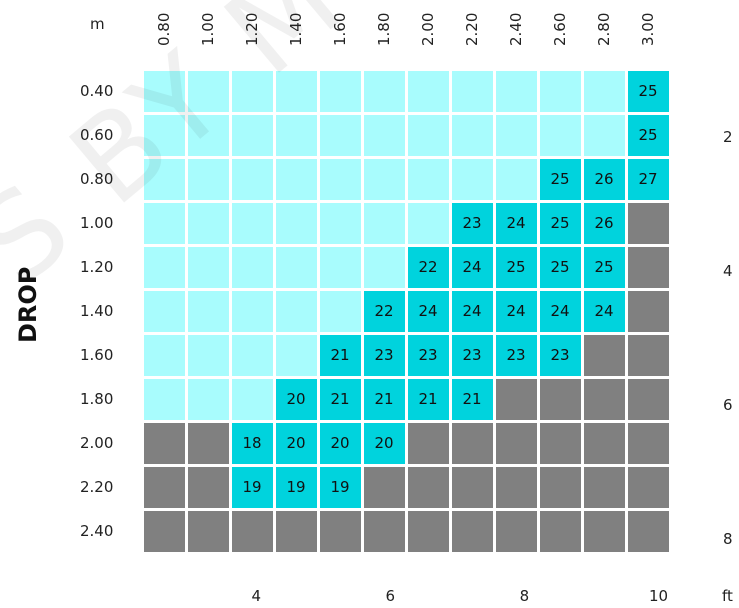 The width and height of the screenshot is (739, 608). Describe the element at coordinates (428, 29) in the screenshot. I see `column-label: 2.00` at that location.